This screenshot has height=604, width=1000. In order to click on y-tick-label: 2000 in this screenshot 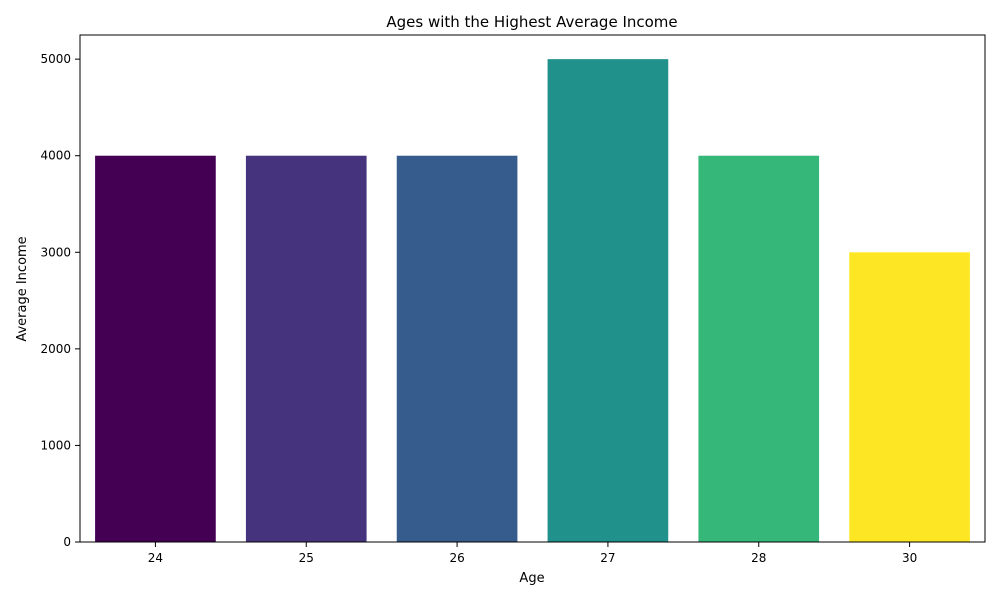, I will do `click(55, 349)`.